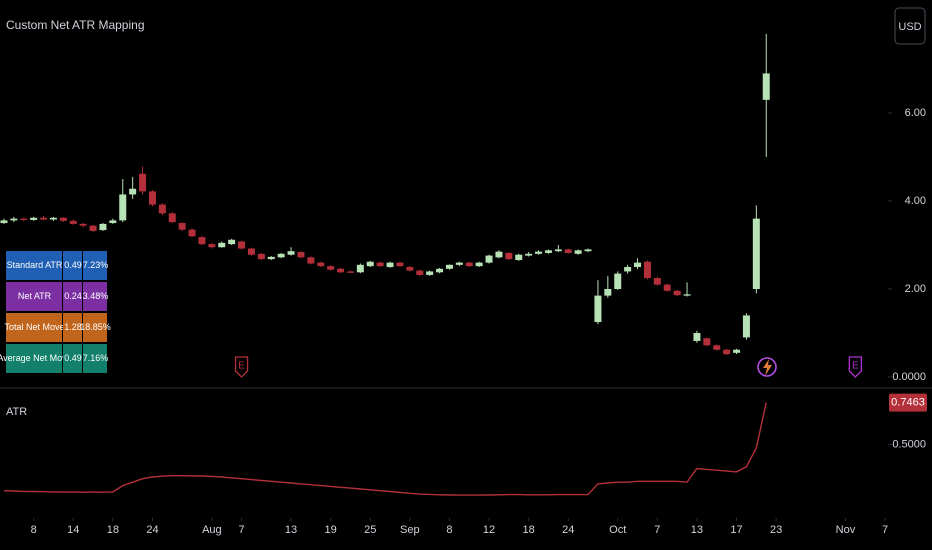  What do you see at coordinates (75, 25) in the screenshot?
I see `chart-title: Custom Net ATR Mapping` at bounding box center [75, 25].